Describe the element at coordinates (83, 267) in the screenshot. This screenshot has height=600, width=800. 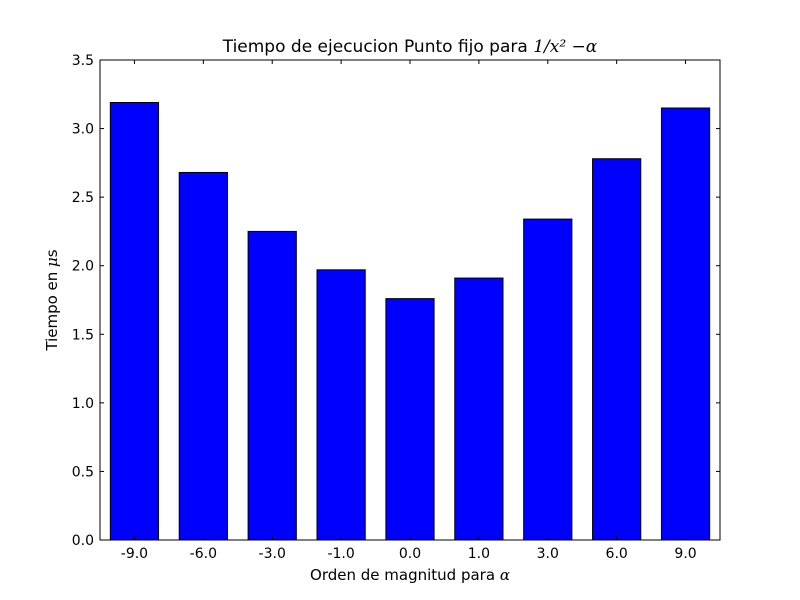
I see `y-tick-label: 2.0` at that location.